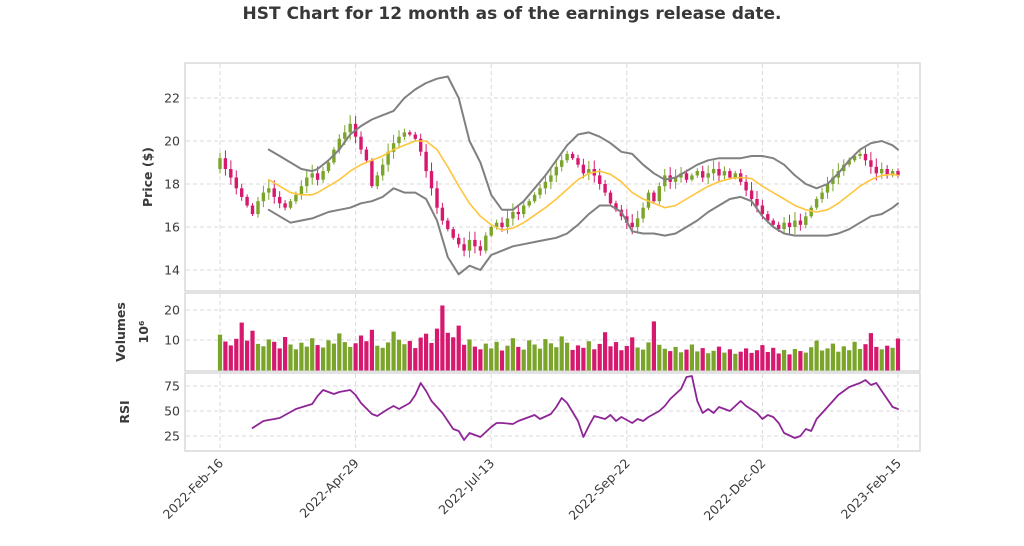 The image size is (1024, 546). I want to click on x-tick-label: 2022-Feb-16, so click(193, 488).